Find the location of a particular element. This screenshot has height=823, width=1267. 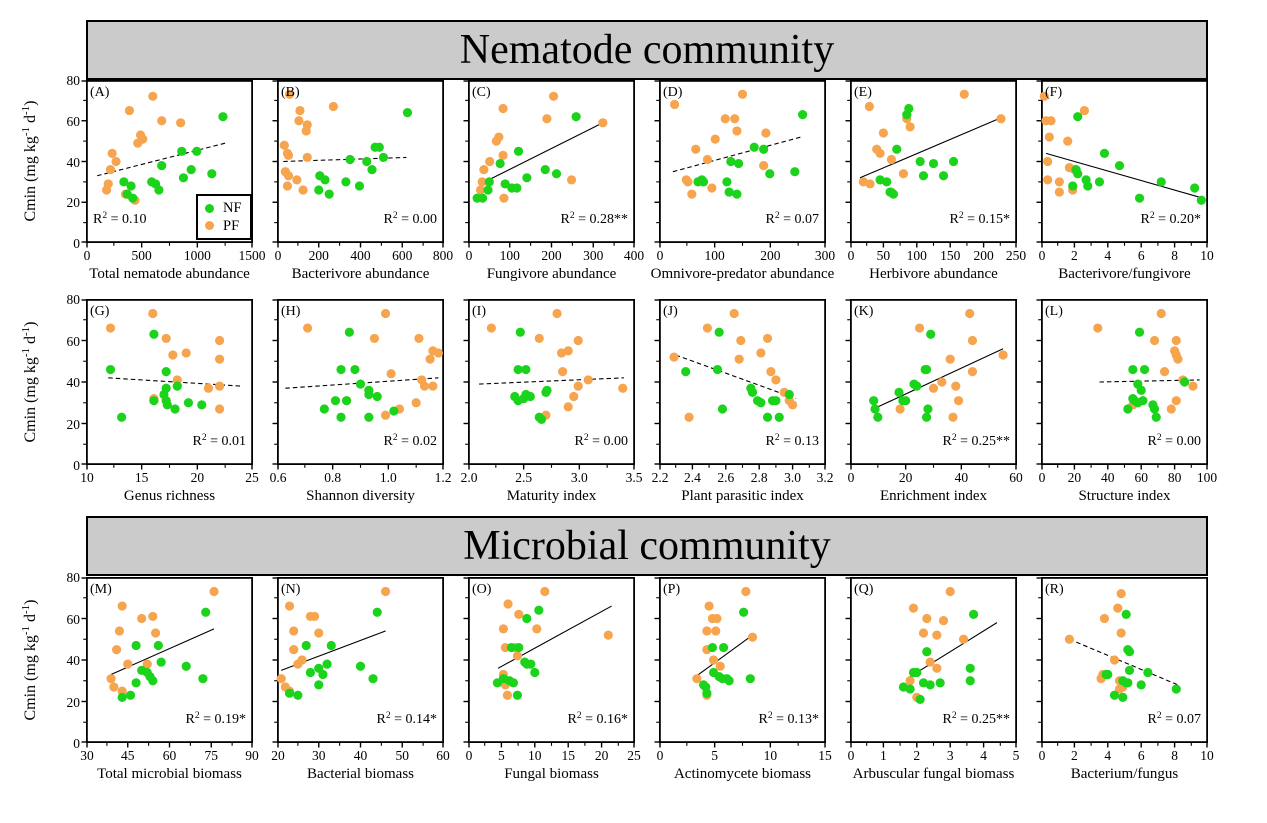

x-axis-title: Enrichment index is located at coordinates (934, 496).